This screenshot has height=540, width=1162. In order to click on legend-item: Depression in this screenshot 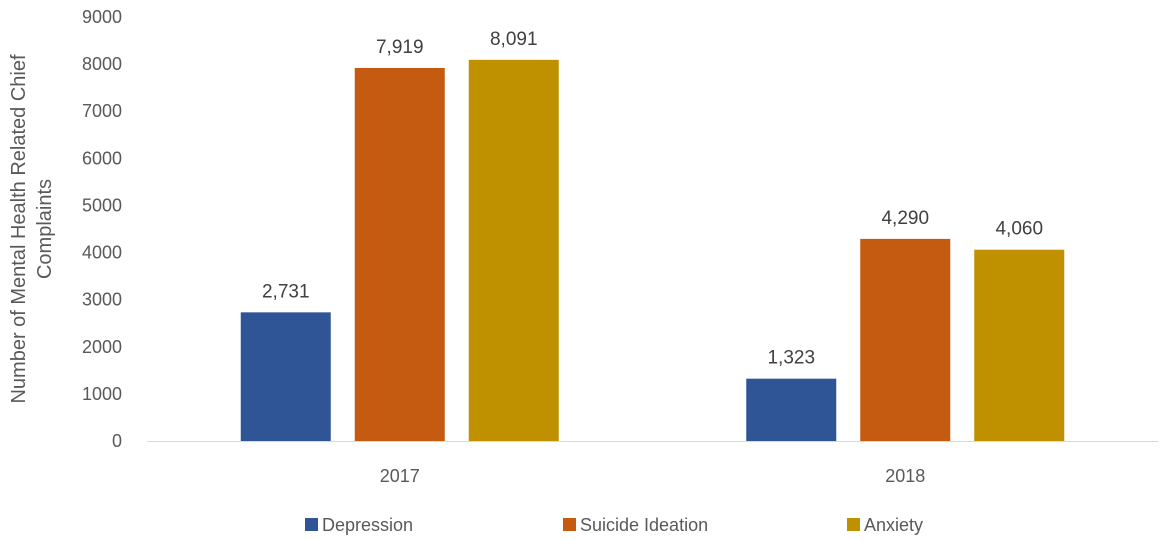, I will do `click(359, 525)`.